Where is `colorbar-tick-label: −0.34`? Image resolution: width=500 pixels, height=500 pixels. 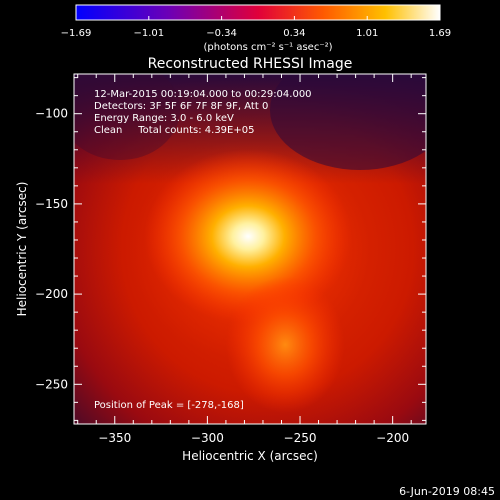 colorbar-tick-label: −0.34 is located at coordinates (221, 33).